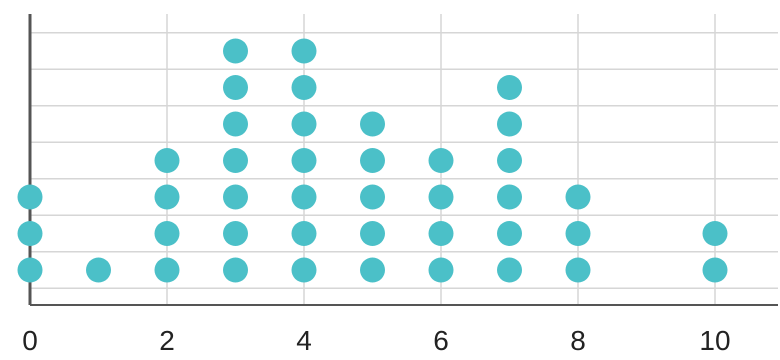  I want to click on x-tick-label: 6, so click(441, 340).